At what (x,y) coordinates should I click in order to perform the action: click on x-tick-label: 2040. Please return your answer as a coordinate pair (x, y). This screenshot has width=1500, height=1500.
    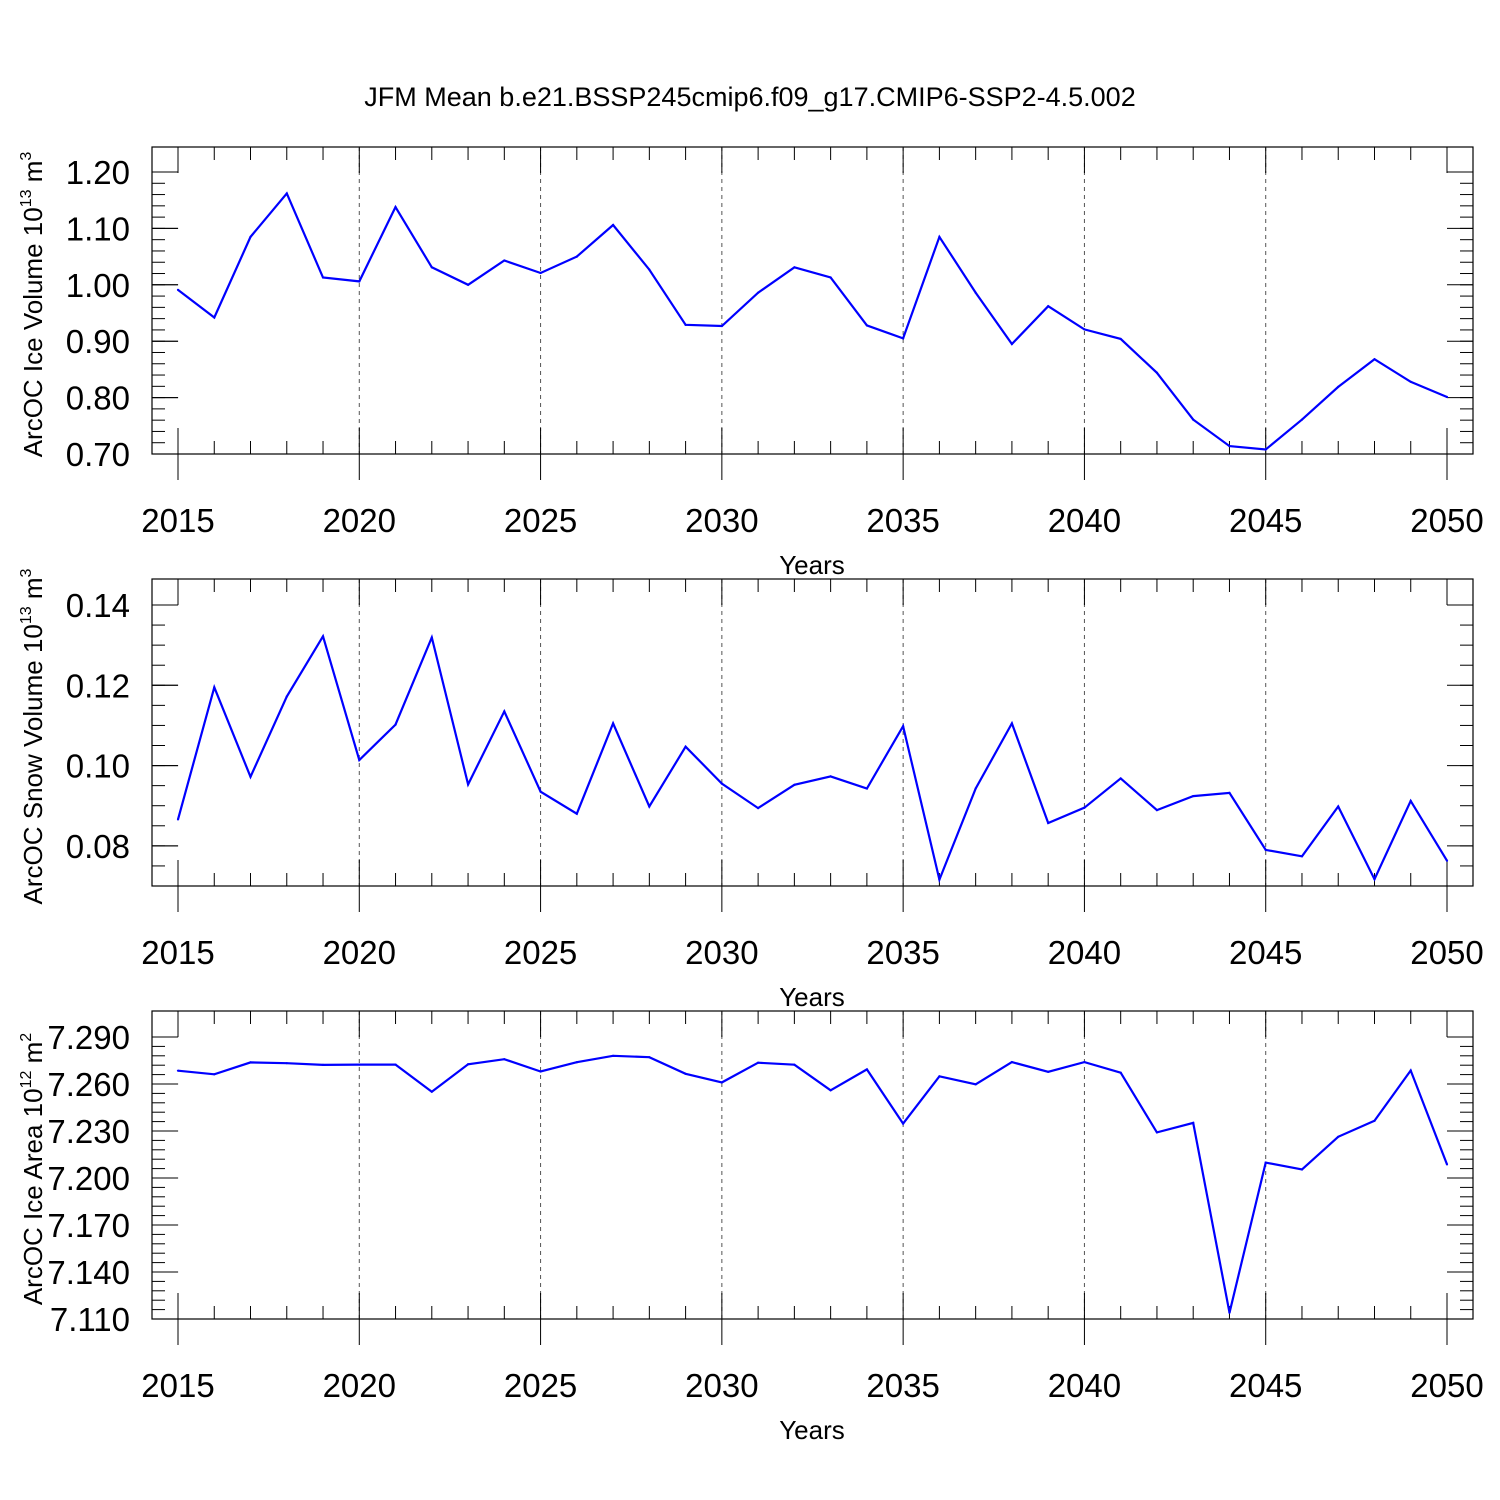
    Looking at the image, I should click on (1084, 952).